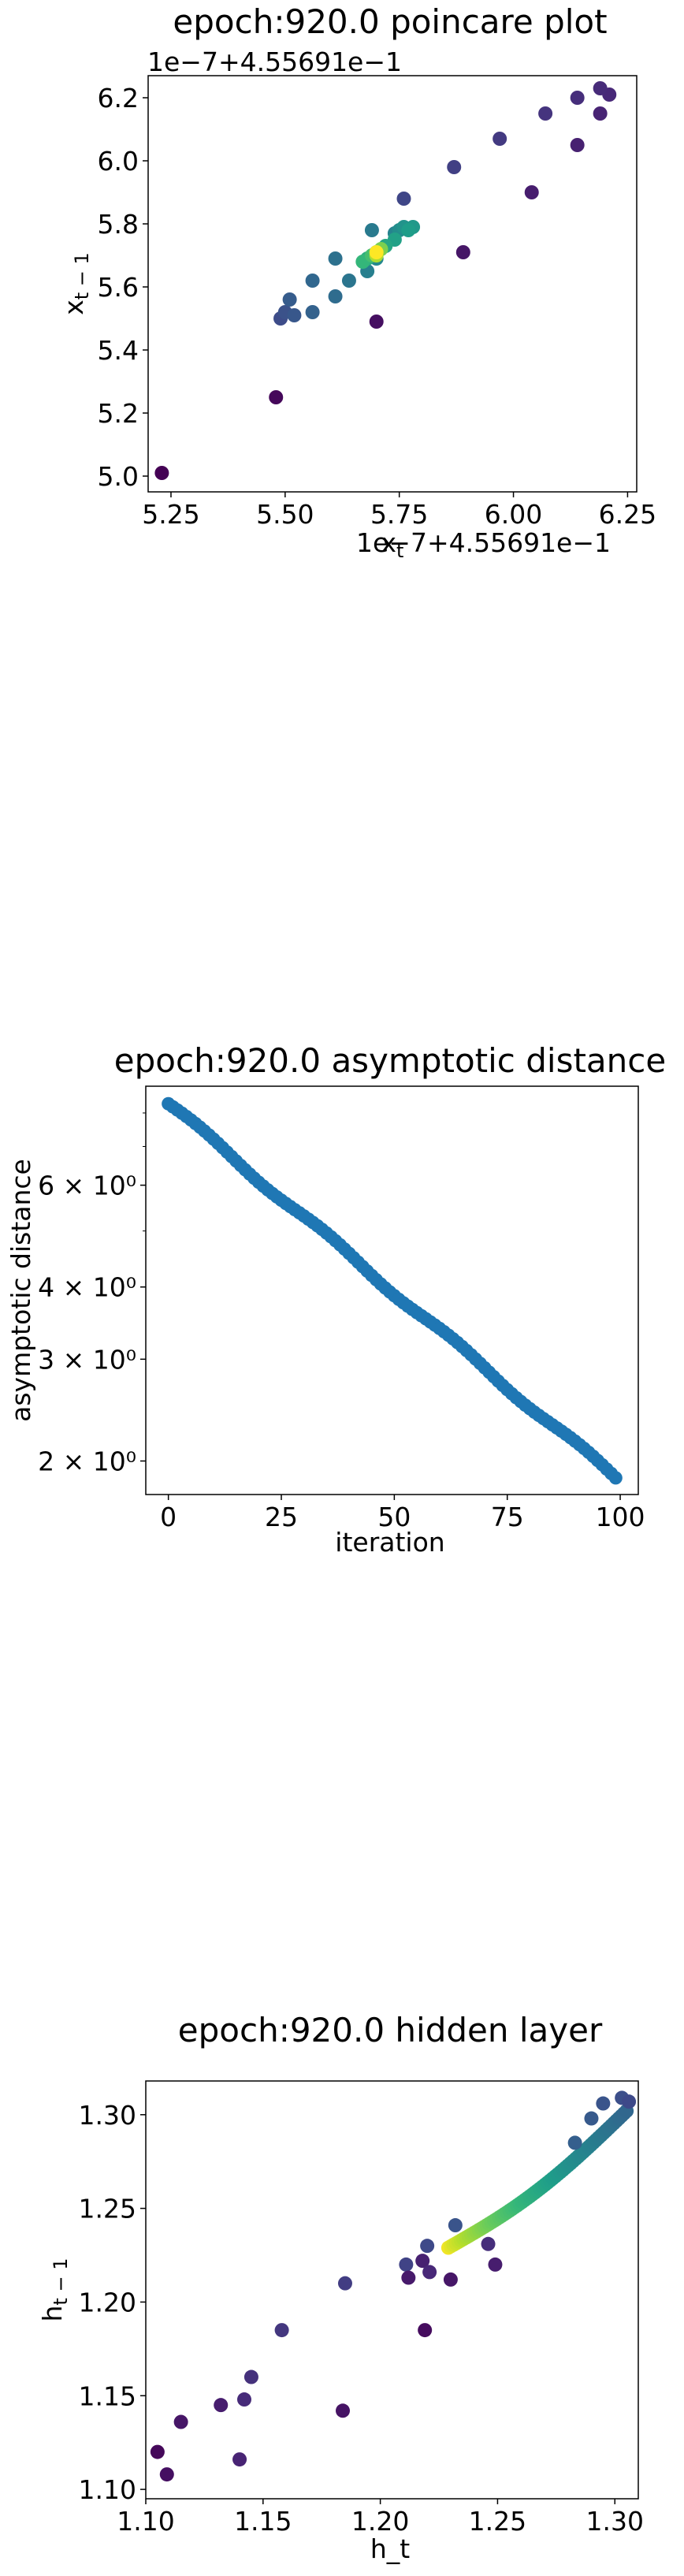 The height and width of the screenshot is (2576, 684). I want to click on poincare-plot-frame, so click(392, 284).